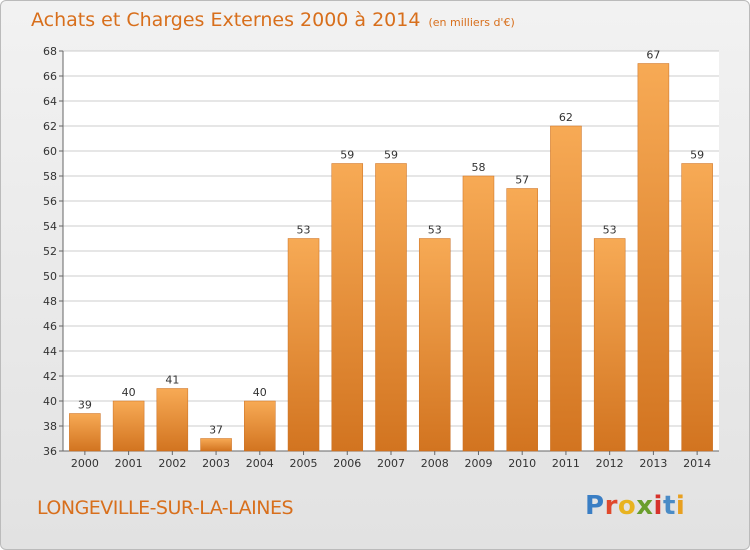 Image resolution: width=750 pixels, height=550 pixels. What do you see at coordinates (50, 151) in the screenshot?
I see `y-tick-label: 60` at bounding box center [50, 151].